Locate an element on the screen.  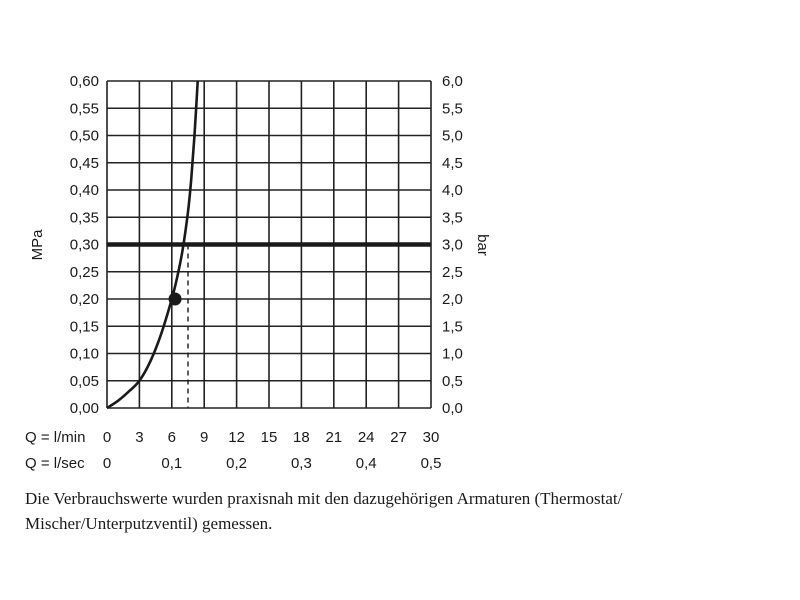
y-tick-label-left: 0,15 is located at coordinates (84, 326).